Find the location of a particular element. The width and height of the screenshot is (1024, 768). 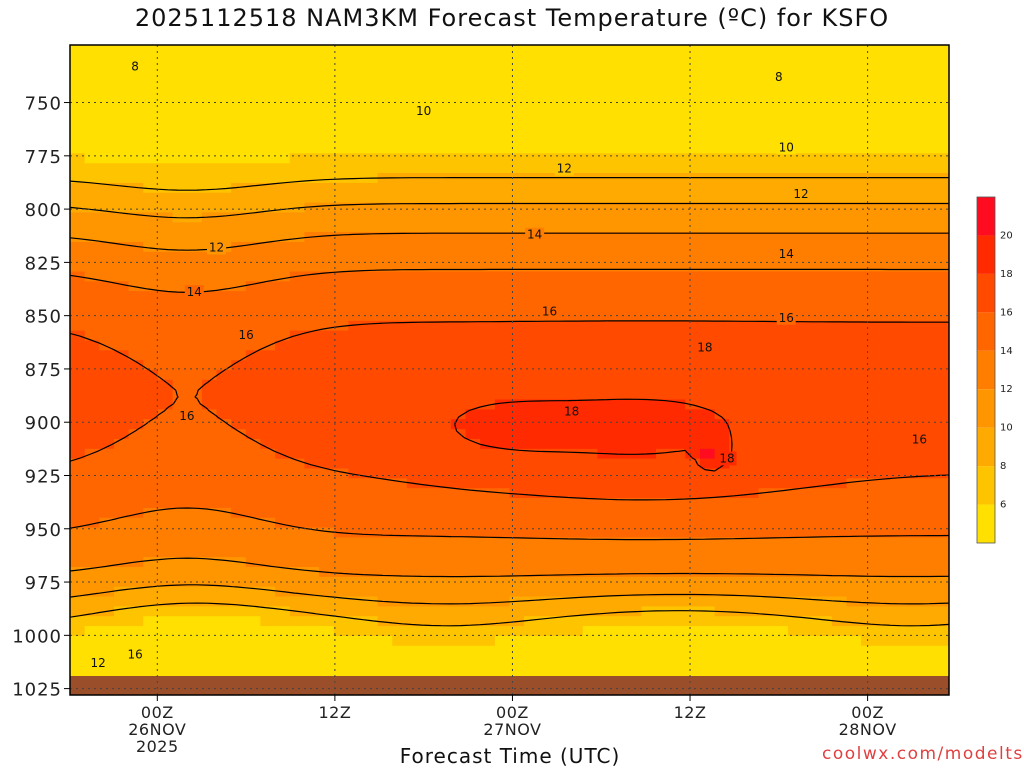

contour-label-bg is located at coordinates (786, 147).